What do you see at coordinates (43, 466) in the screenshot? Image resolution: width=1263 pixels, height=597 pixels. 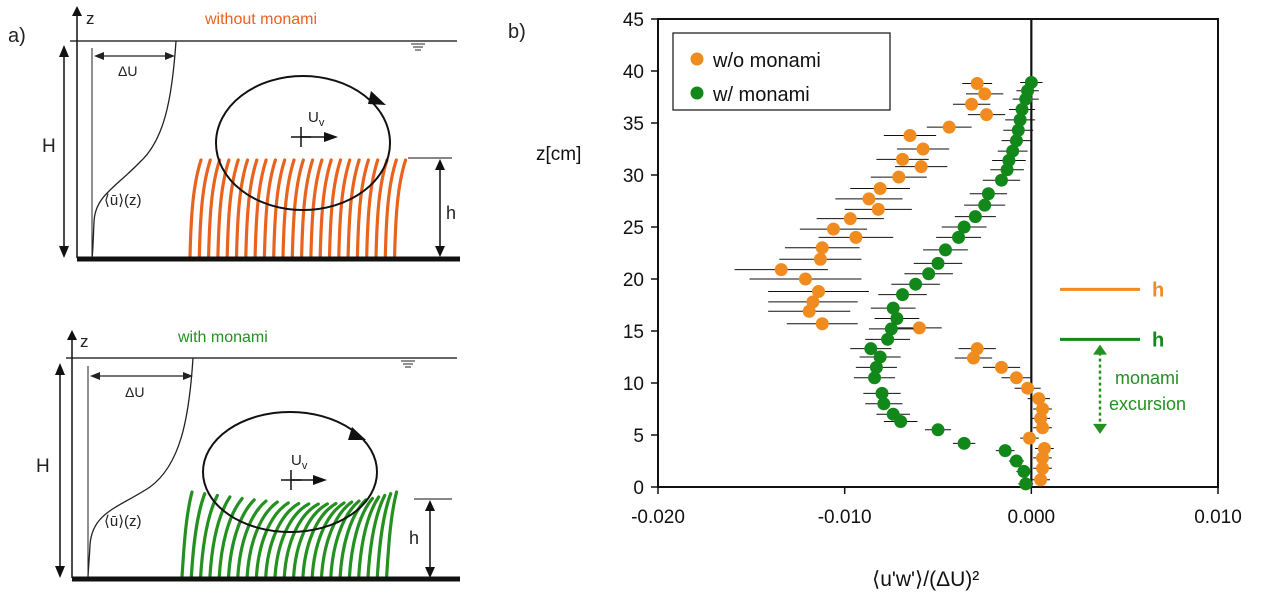 I see `H-label: H` at bounding box center [43, 466].